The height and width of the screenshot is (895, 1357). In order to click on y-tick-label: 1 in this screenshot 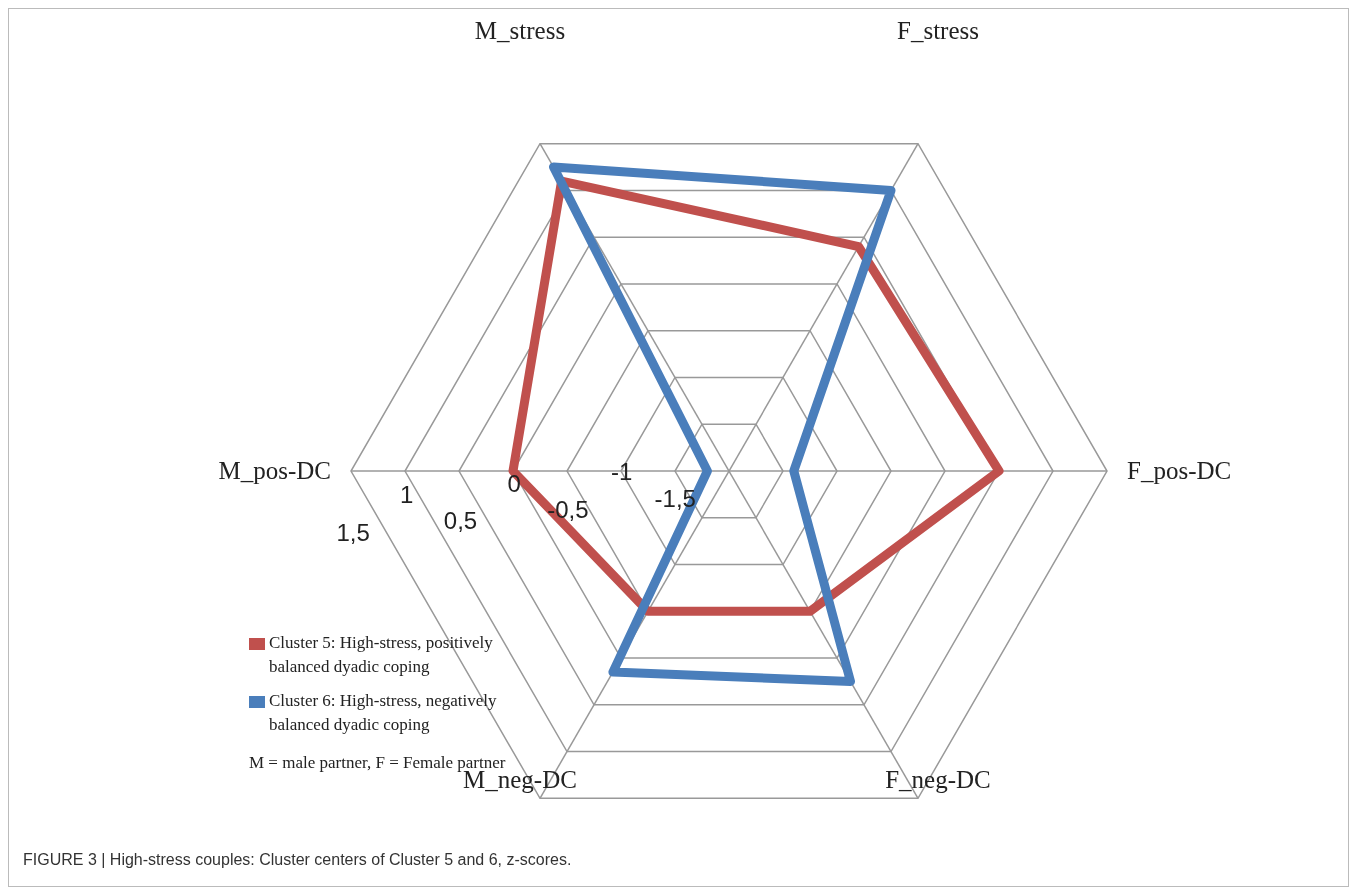, I will do `click(407, 494)`.